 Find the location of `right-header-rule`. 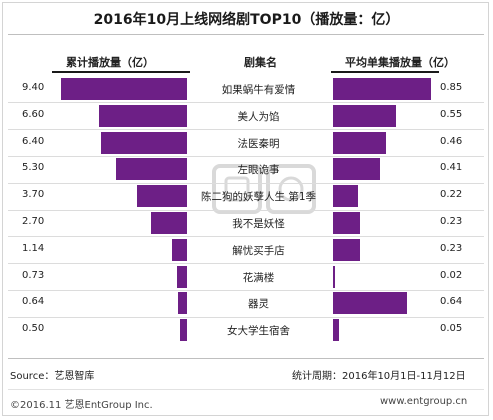

right-header-rule is located at coordinates (385, 72).